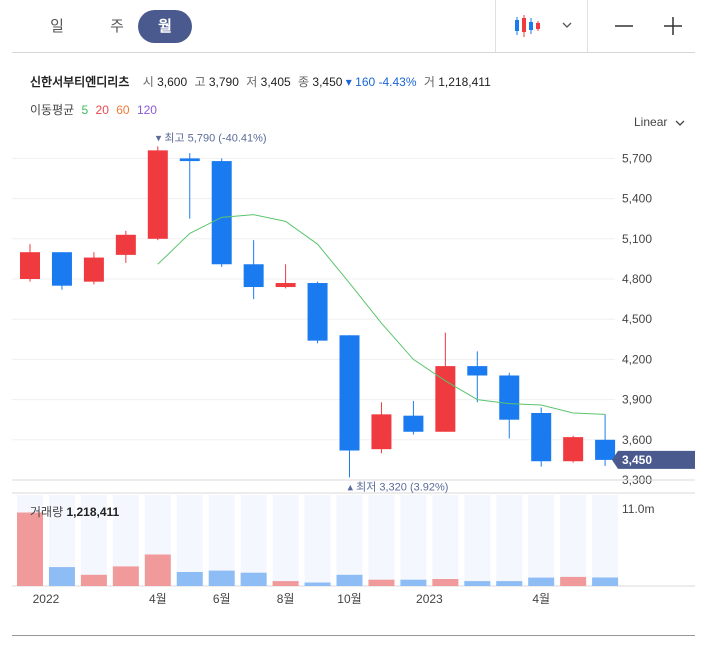  Describe the element at coordinates (93, 109) in the screenshot. I see `moving-average-legend: 이동평균 5 20 60 120` at that location.